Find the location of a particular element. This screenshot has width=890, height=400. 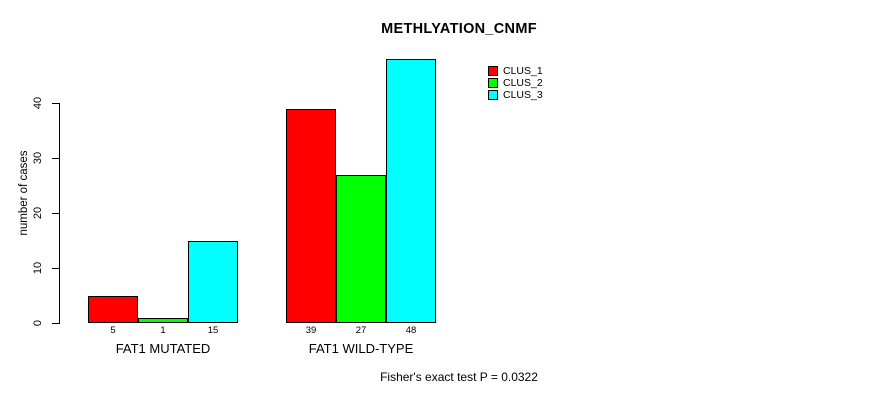

legend: CLUS_1 CLUS_2 CLUS_3 is located at coordinates (515, 83).